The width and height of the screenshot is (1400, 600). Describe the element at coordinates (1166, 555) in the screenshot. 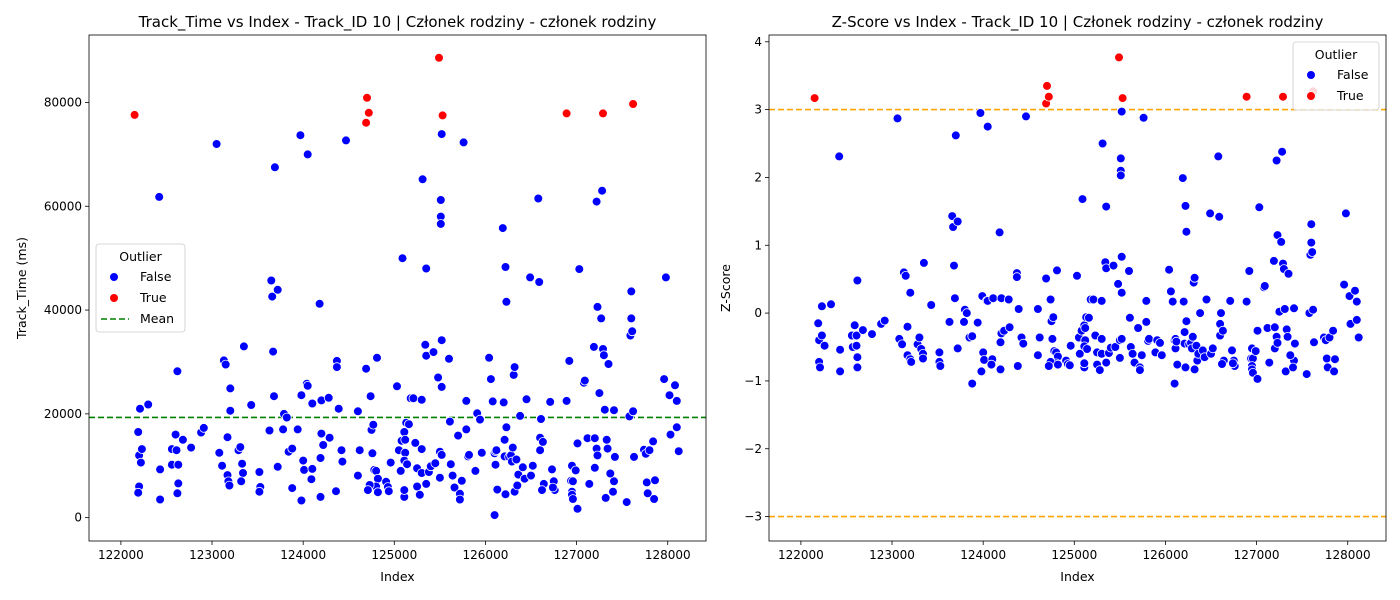

I see `x-tick-label: 126000` at that location.